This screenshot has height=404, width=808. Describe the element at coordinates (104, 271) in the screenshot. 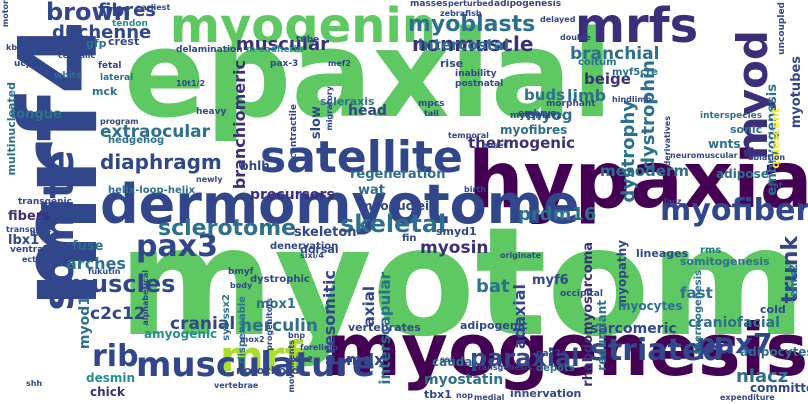

I see `word: fukutin` at that location.